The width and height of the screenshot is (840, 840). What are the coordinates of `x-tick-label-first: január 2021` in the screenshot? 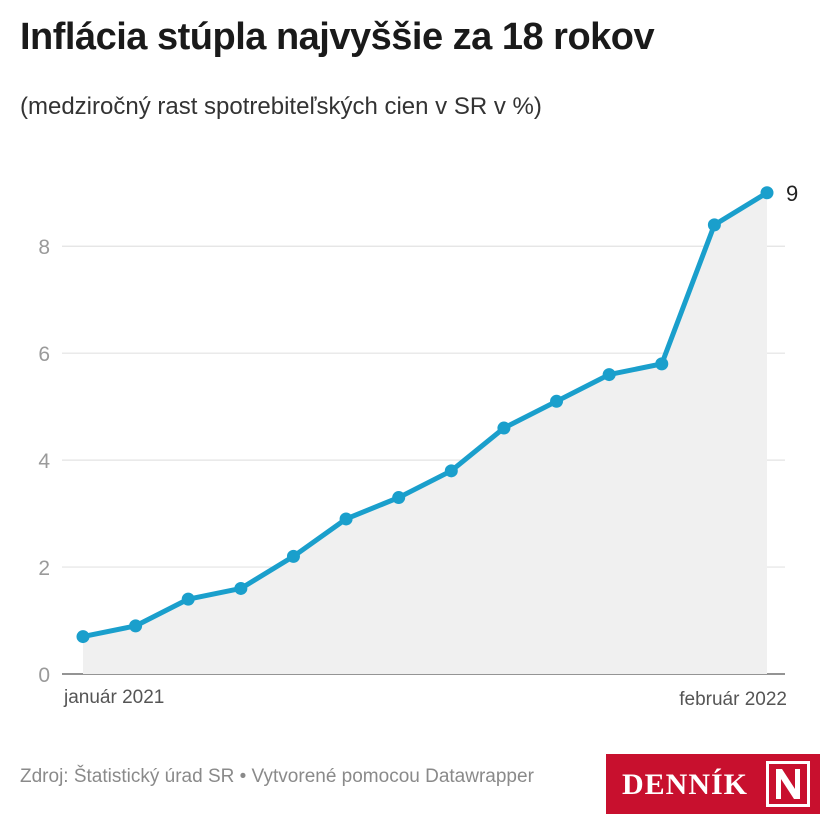 It's located at (113, 697).